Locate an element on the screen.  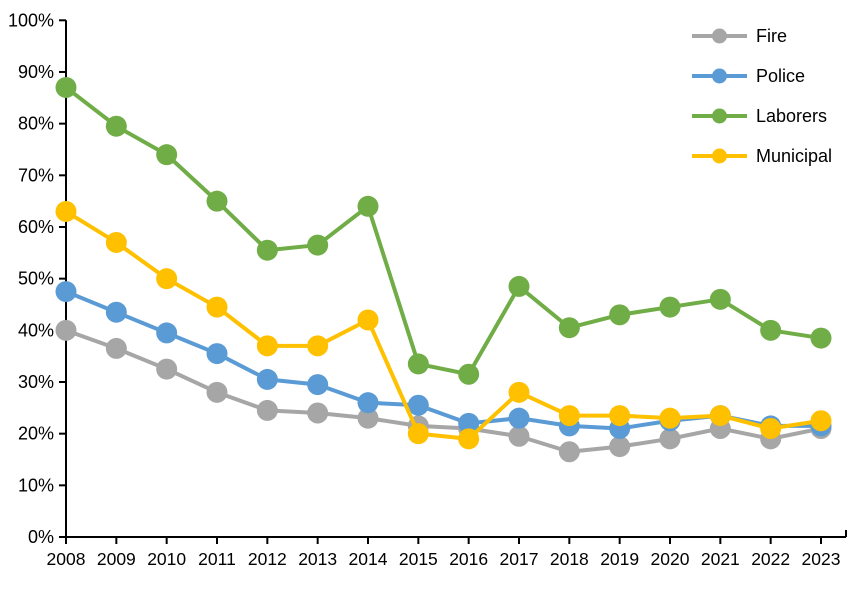
x-tick-label-2023: 2023 is located at coordinates (821, 559).